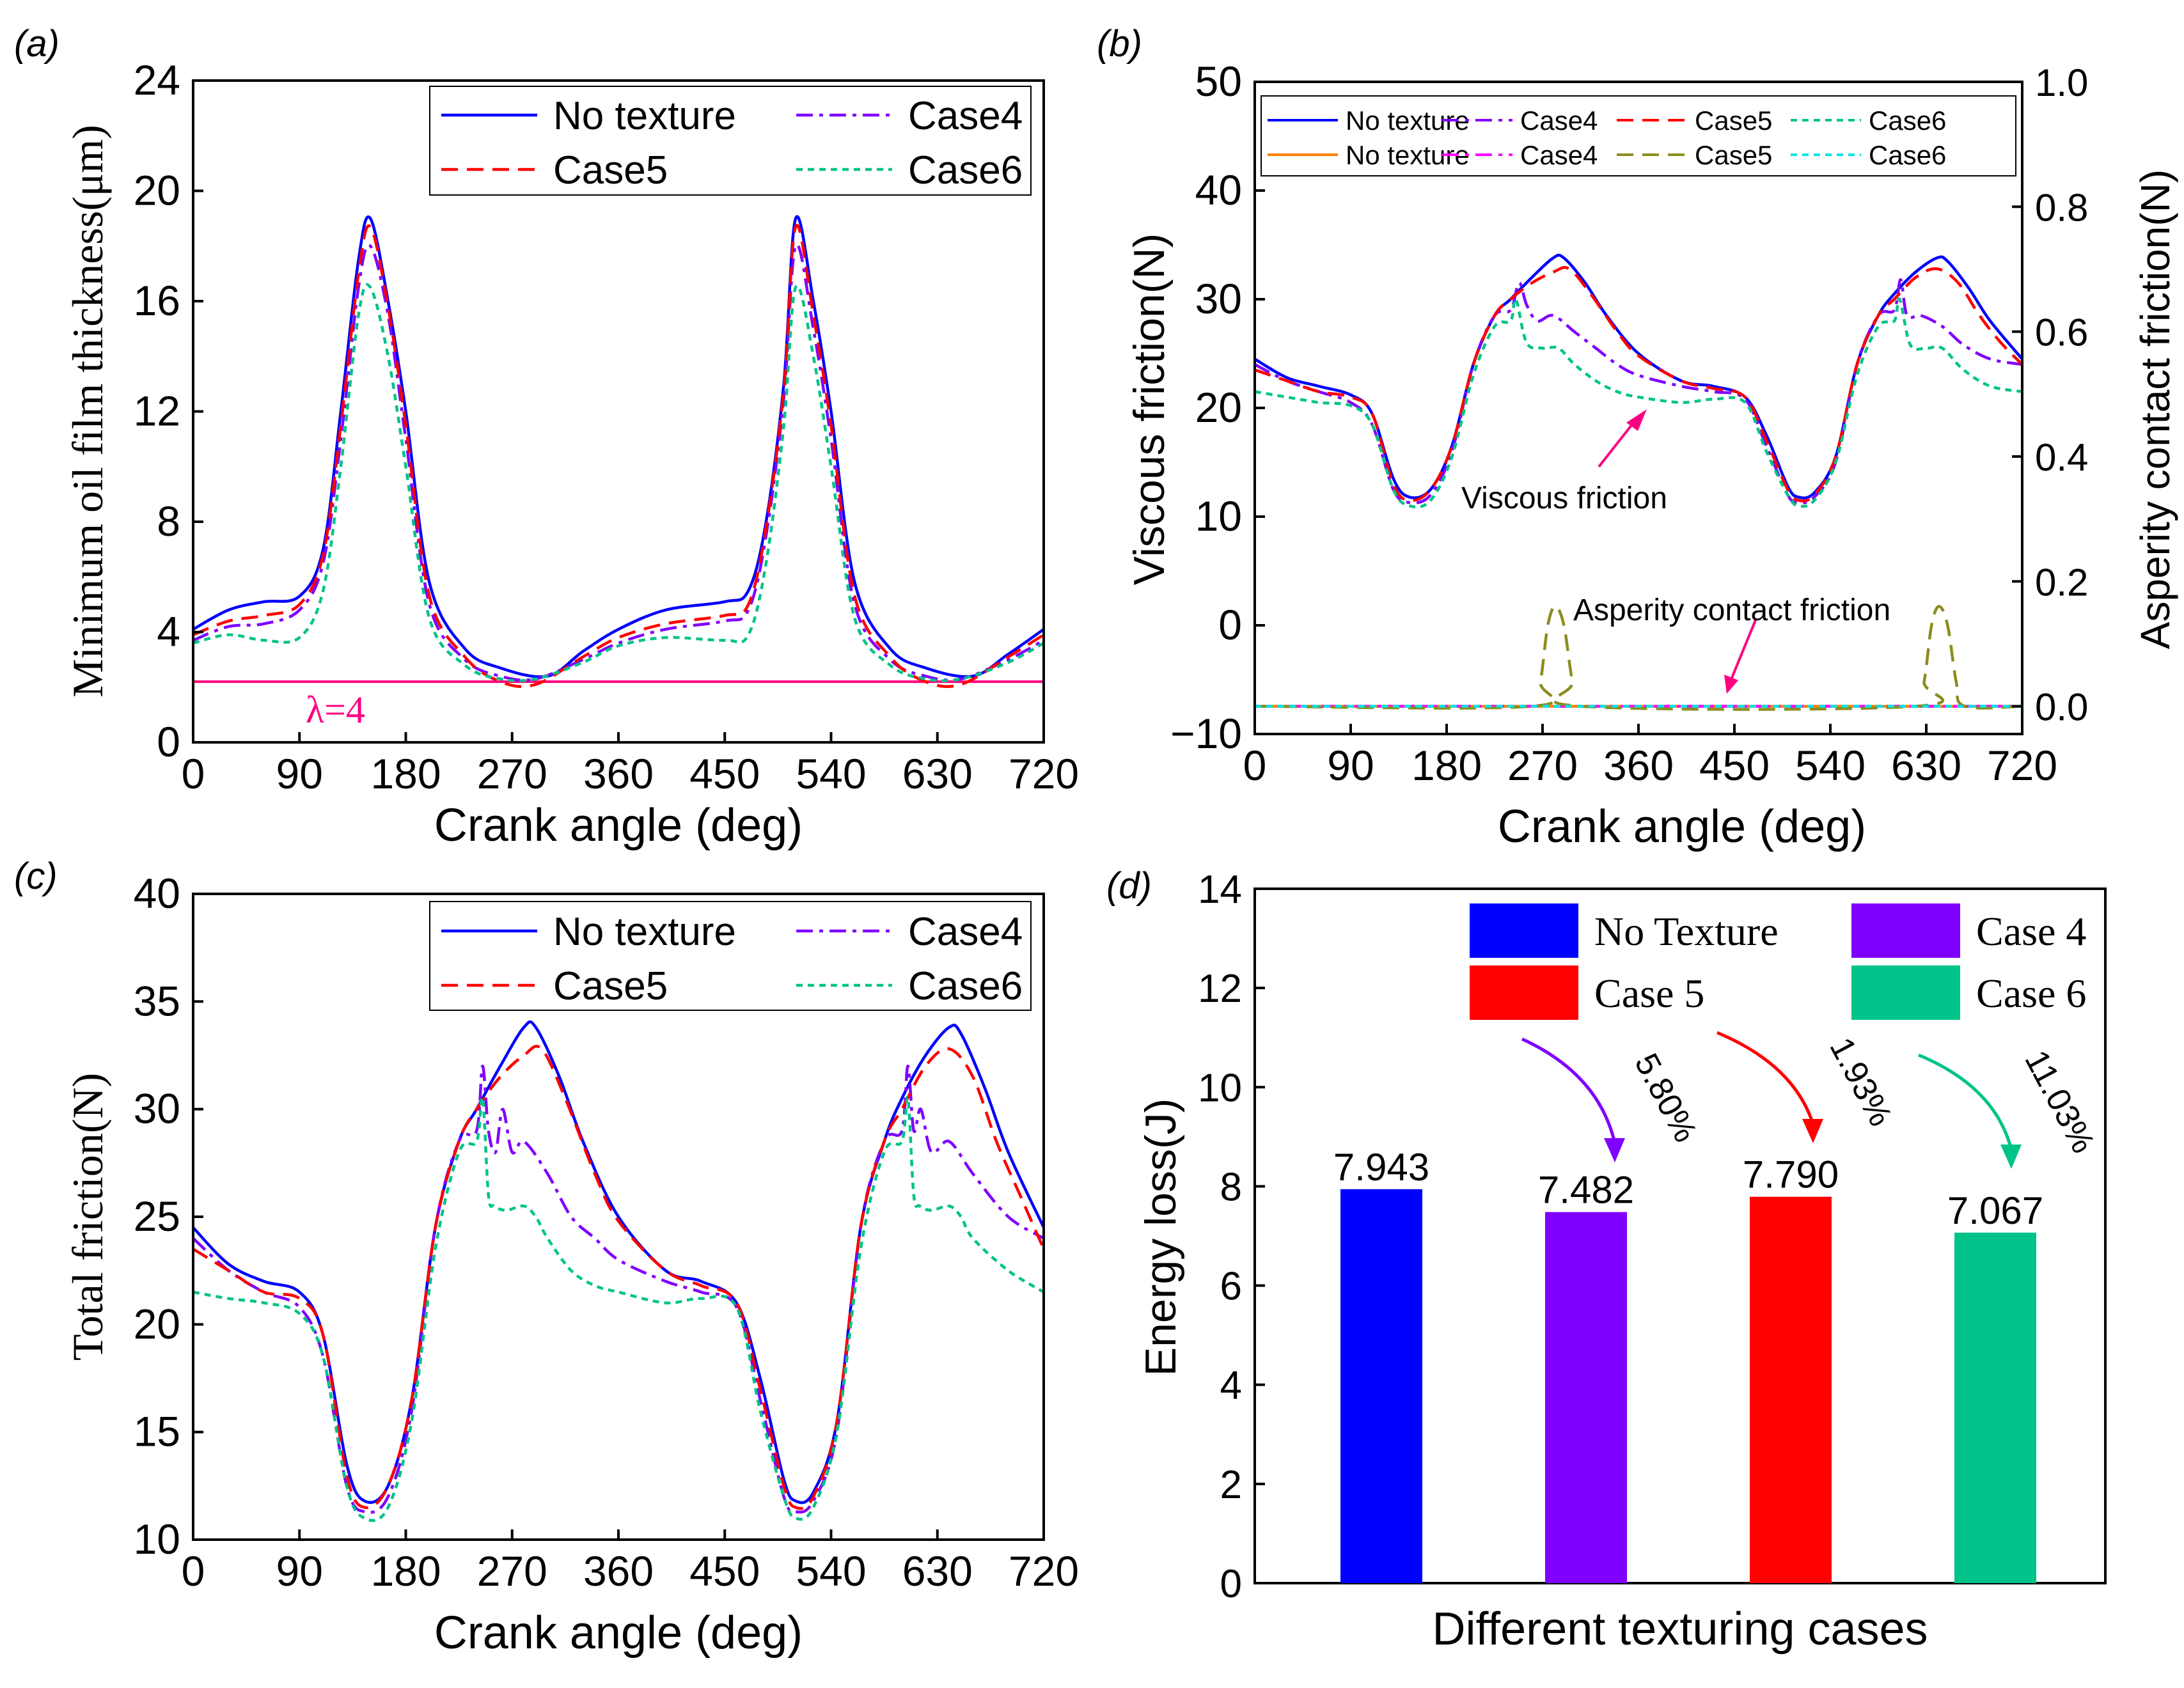 Image resolution: width=2184 pixels, height=1688 pixels. I want to click on panel-b-annotation-asperity: Asperity contact friction, so click(1731, 643).